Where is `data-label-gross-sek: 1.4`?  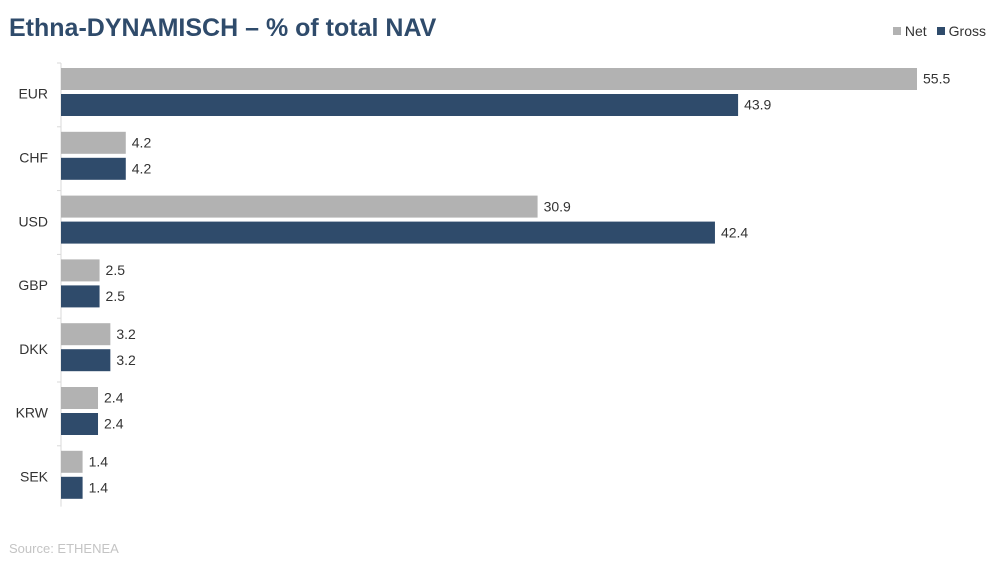
data-label-gross-sek: 1.4 is located at coordinates (99, 488).